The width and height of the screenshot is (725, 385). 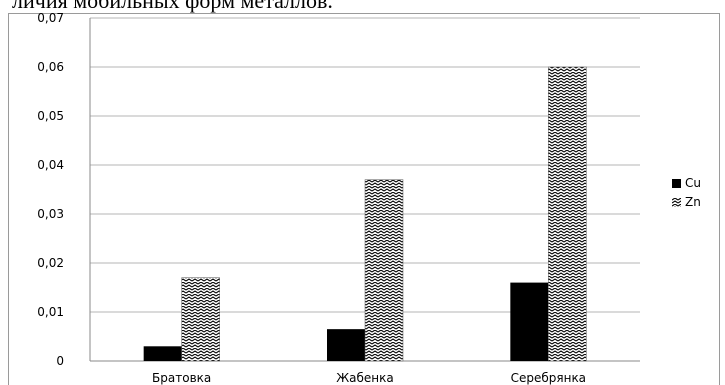 What do you see at coordinates (50, 67) in the screenshot?
I see `y-tick-label: 0,06` at bounding box center [50, 67].